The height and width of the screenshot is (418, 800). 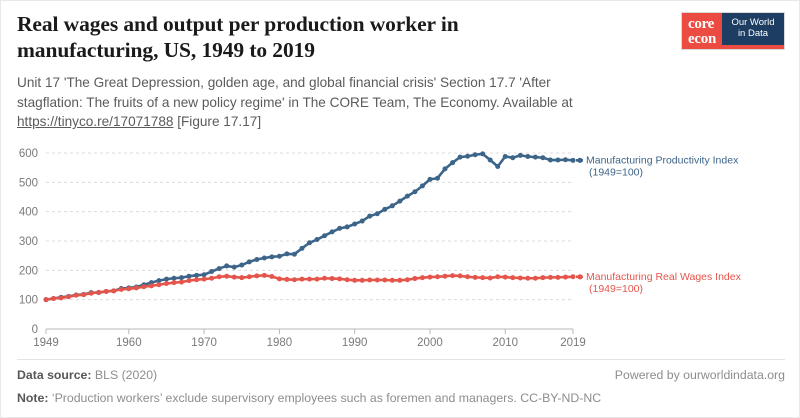 What do you see at coordinates (95, 121) in the screenshot?
I see `subtitle-link: https://tinyco.re/17071788` at bounding box center [95, 121].